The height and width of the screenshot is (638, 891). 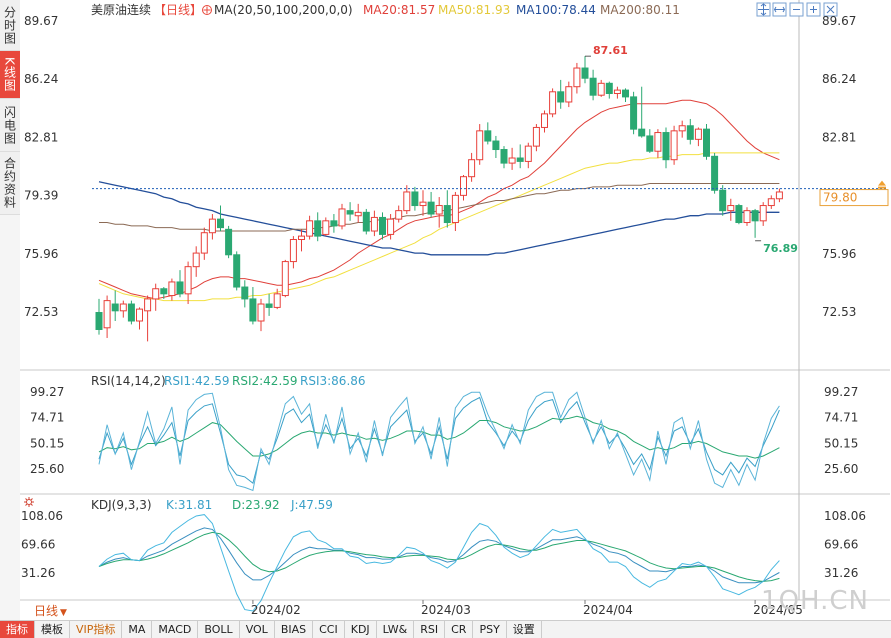 I want to click on price-tick-label: 82.81, so click(x=41, y=137).